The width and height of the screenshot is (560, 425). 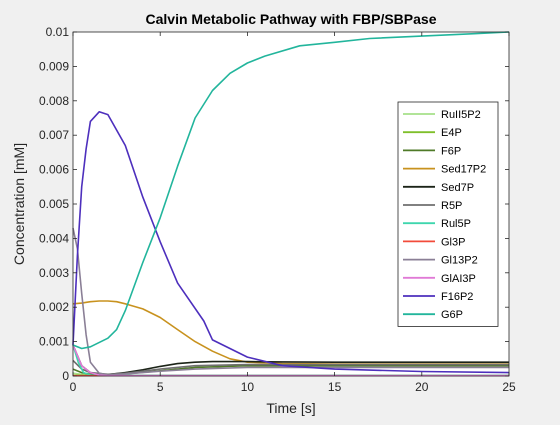 What do you see at coordinates (54, 238) in the screenshot?
I see `y-tick-label: 0.004` at bounding box center [54, 238].